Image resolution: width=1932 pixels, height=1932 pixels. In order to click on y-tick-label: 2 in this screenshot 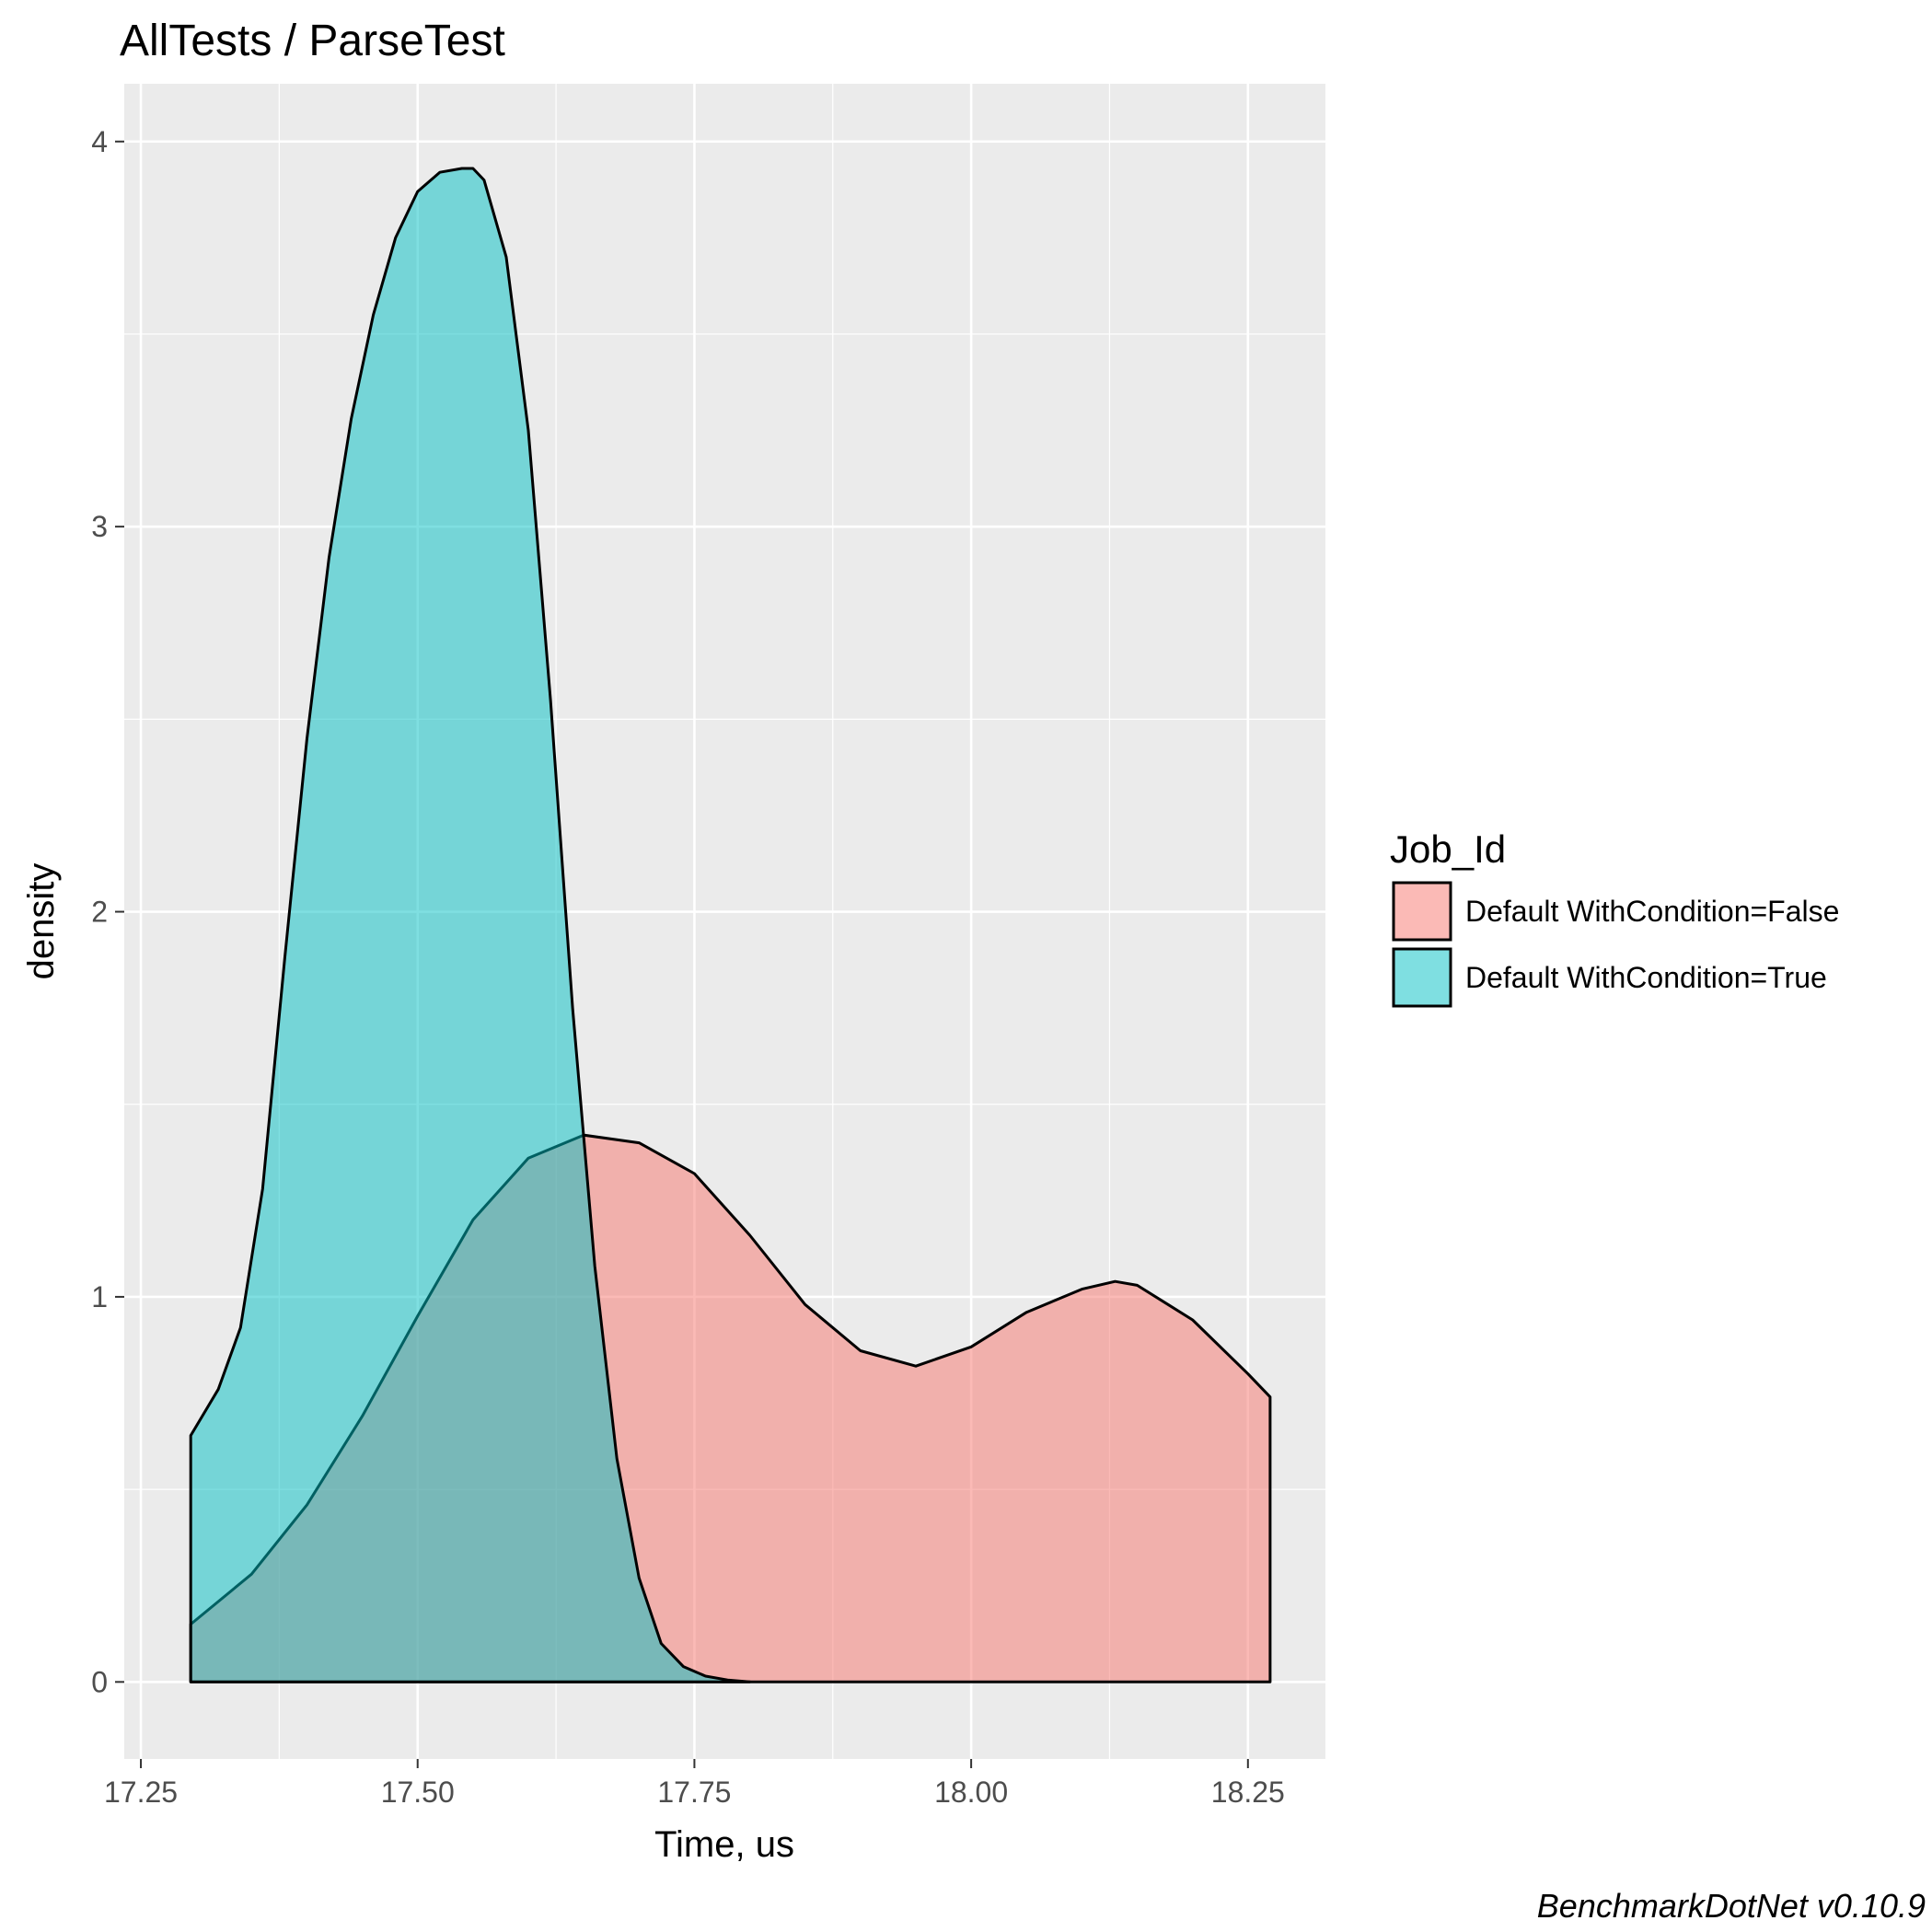, I will do `click(100, 913)`.